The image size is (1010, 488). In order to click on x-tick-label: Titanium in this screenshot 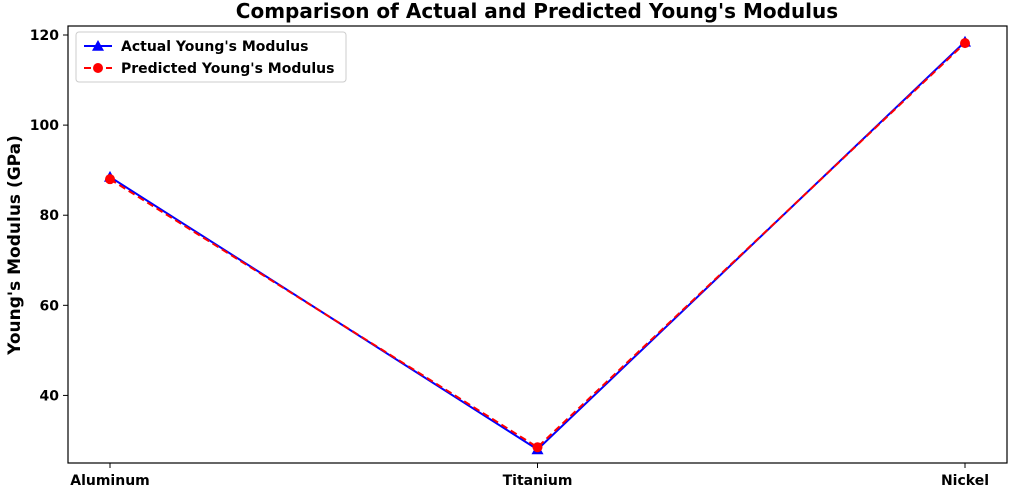, I will do `click(538, 480)`.